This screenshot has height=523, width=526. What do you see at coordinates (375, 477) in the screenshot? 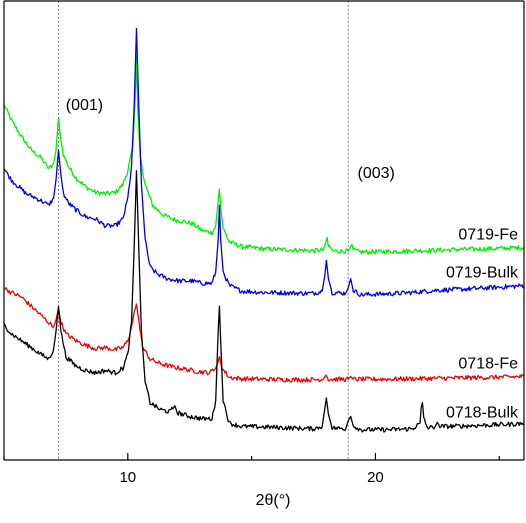
I see `x-tick-label-20: 20` at bounding box center [375, 477].